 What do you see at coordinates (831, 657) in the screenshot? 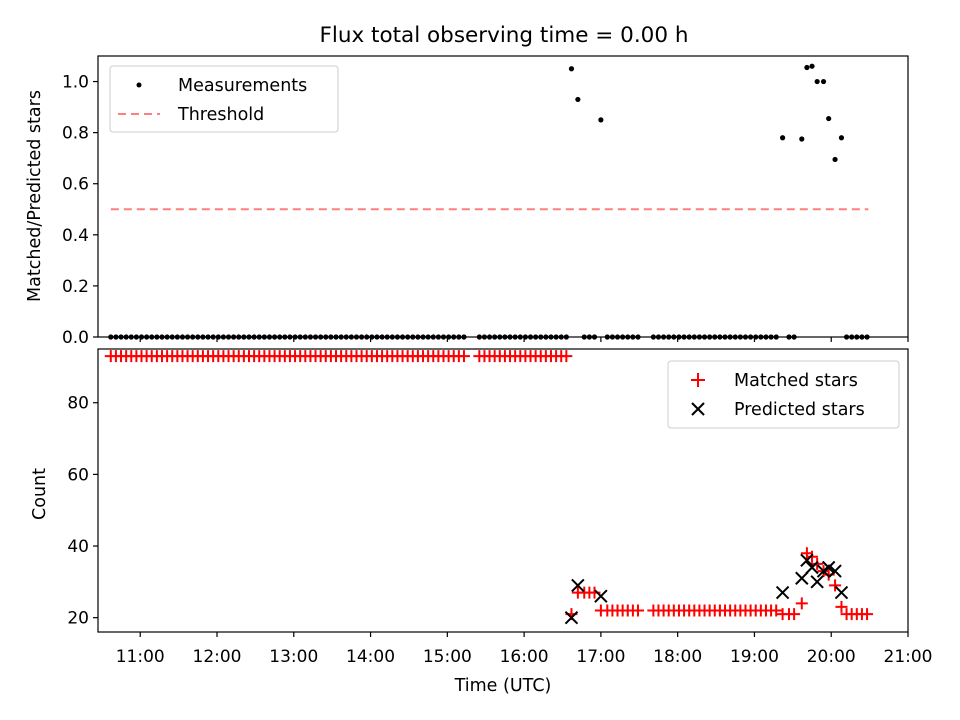
I see `x-tick-label: 20:00` at bounding box center [831, 657].